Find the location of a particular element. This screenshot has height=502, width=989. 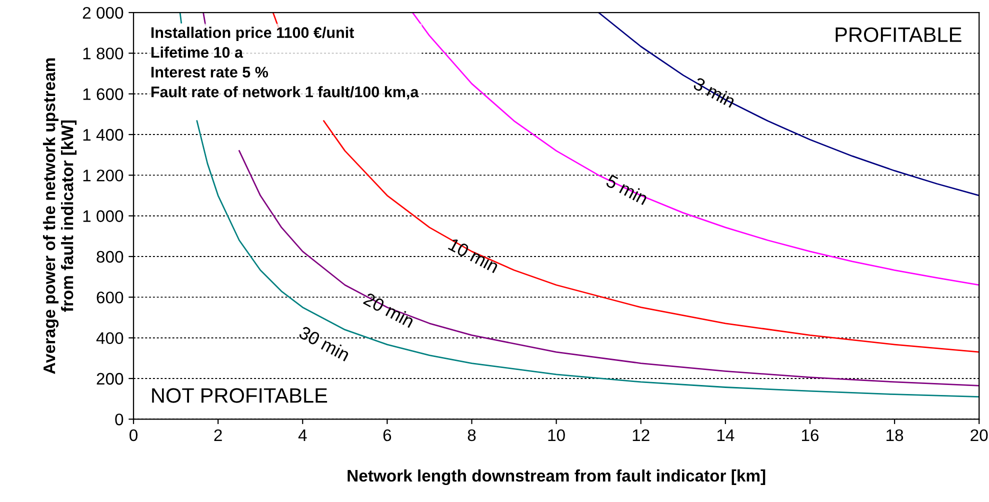

x-tick-label: 18 is located at coordinates (895, 435).